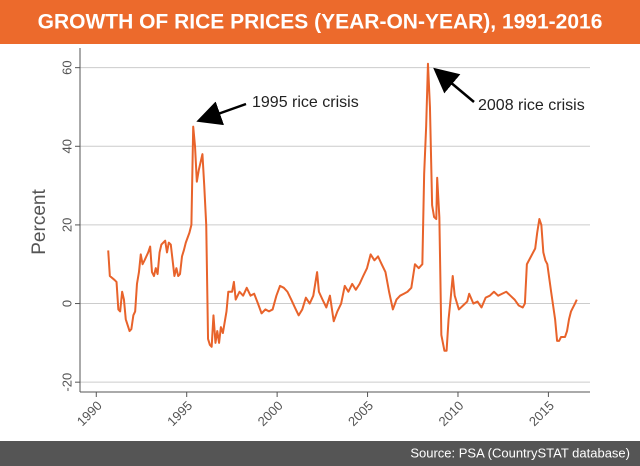  What do you see at coordinates (66, 146) in the screenshot?
I see `y-tick-label: 40` at bounding box center [66, 146].